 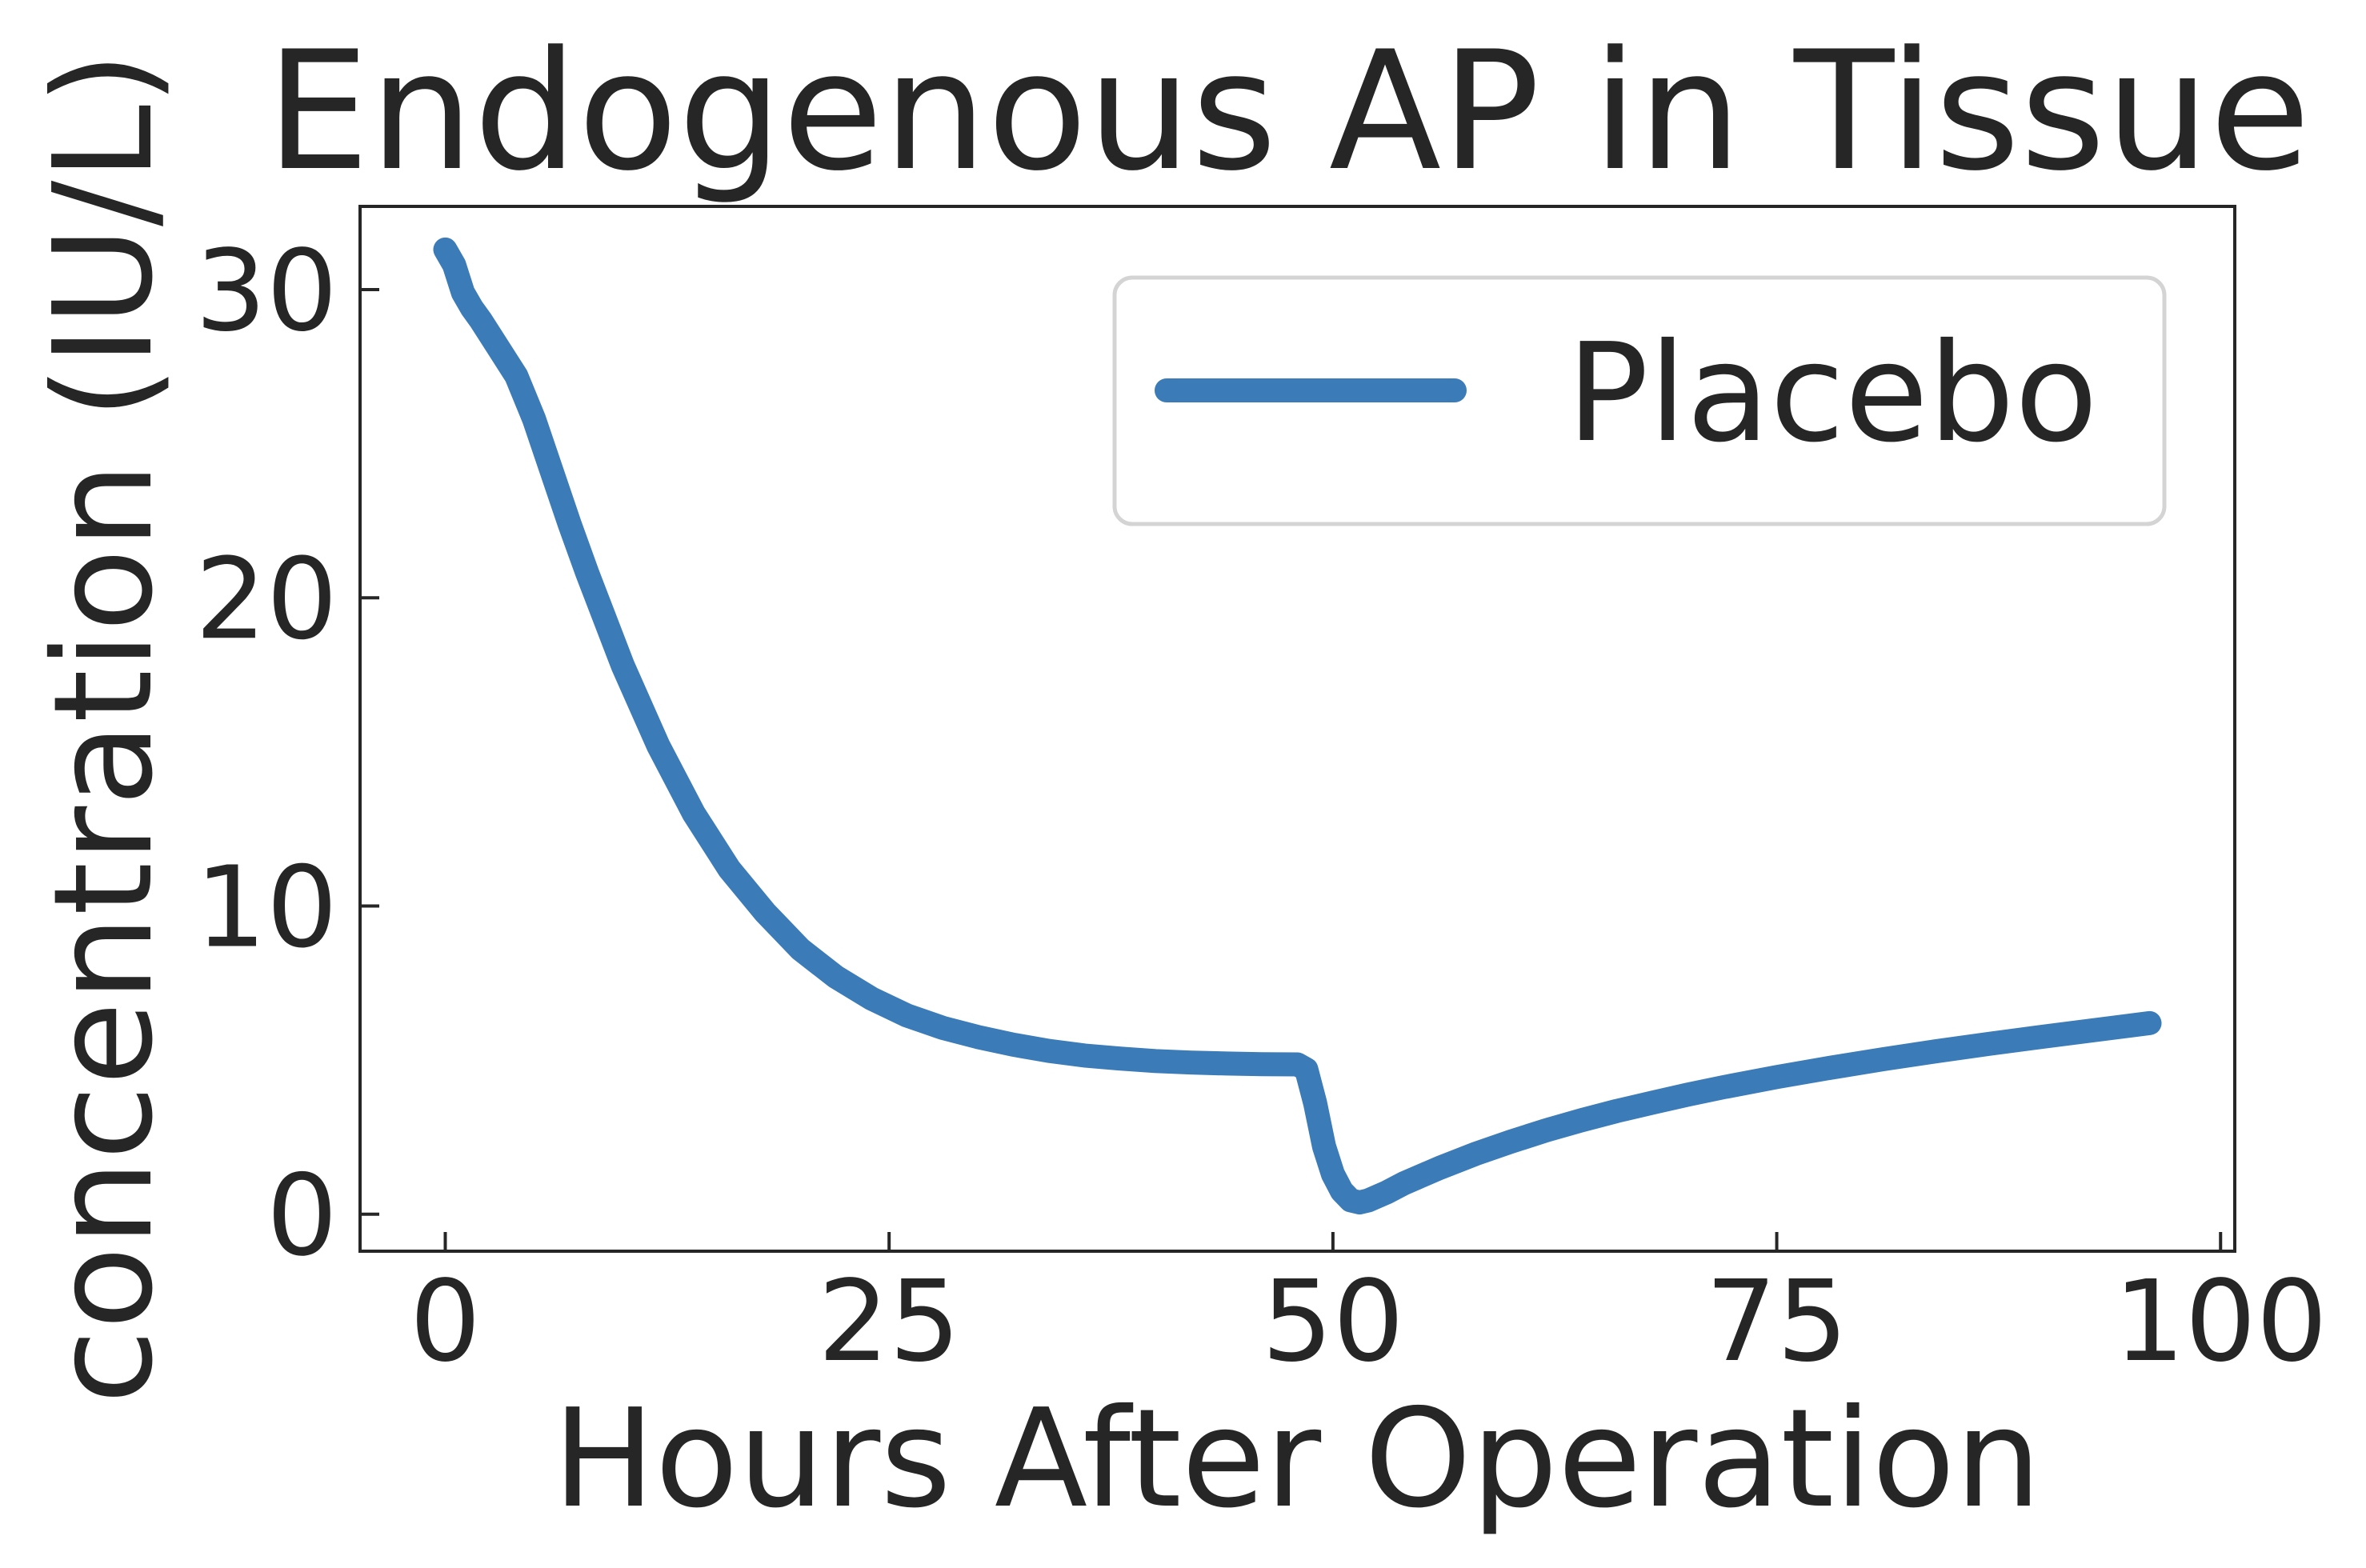 I want to click on y-axis-label: concentration (IU/L), so click(x=104, y=728).